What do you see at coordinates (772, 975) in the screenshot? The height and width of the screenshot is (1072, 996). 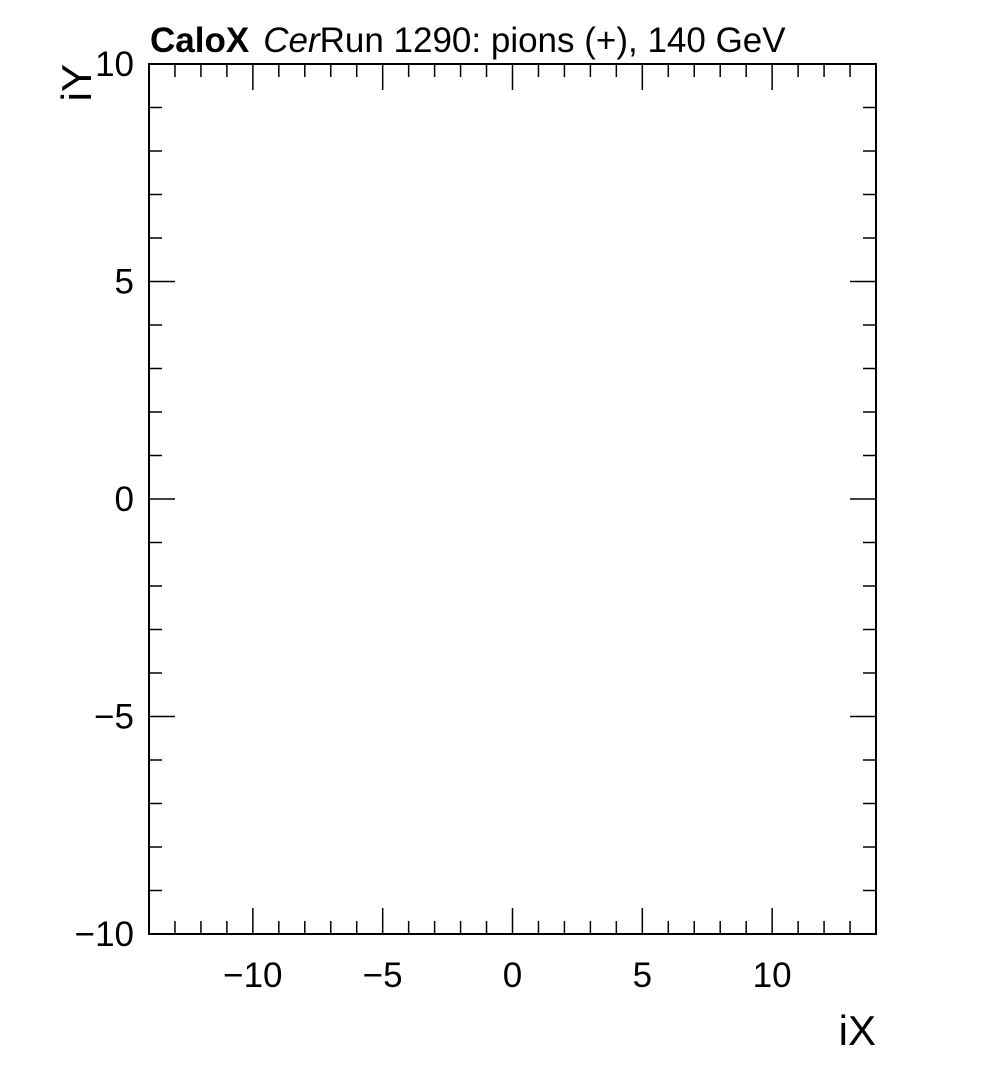 I see `x-tick-label: 10` at bounding box center [772, 975].